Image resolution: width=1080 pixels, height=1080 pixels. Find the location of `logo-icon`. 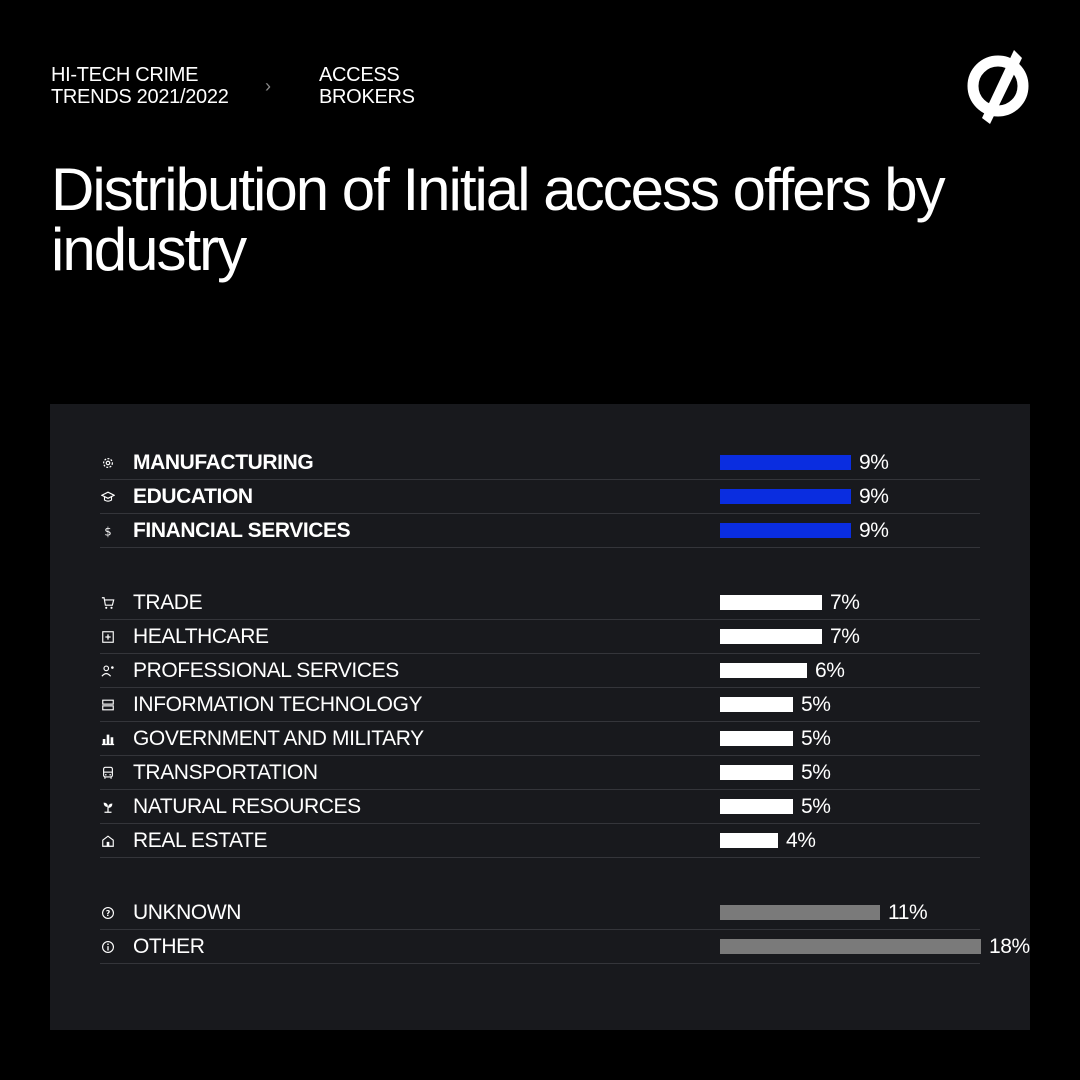

logo-icon is located at coordinates (998, 87).